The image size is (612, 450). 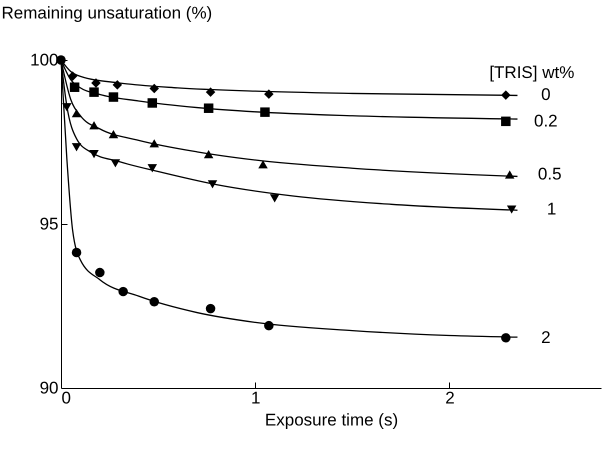 I want to click on y-axis-title: Remaining unsaturation (%), so click(x=107, y=13).